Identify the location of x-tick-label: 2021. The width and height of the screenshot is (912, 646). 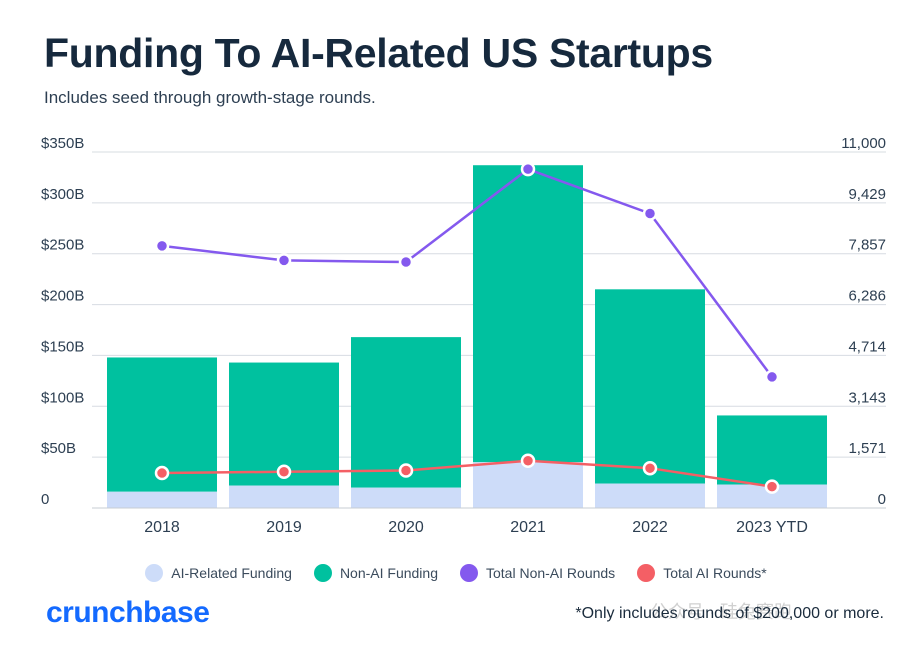
(528, 527).